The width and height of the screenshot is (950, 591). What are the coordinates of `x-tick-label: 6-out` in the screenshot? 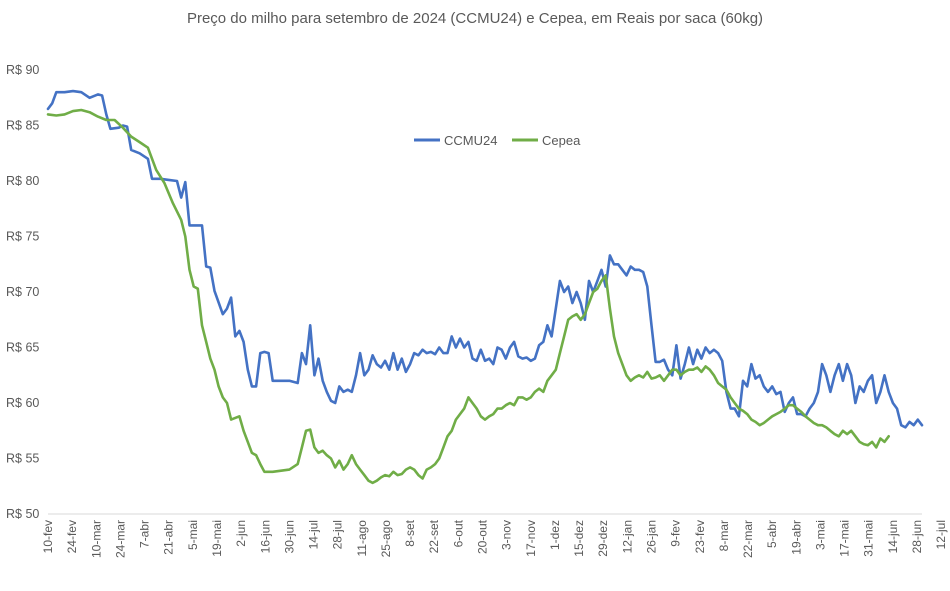 It's located at (458, 533).